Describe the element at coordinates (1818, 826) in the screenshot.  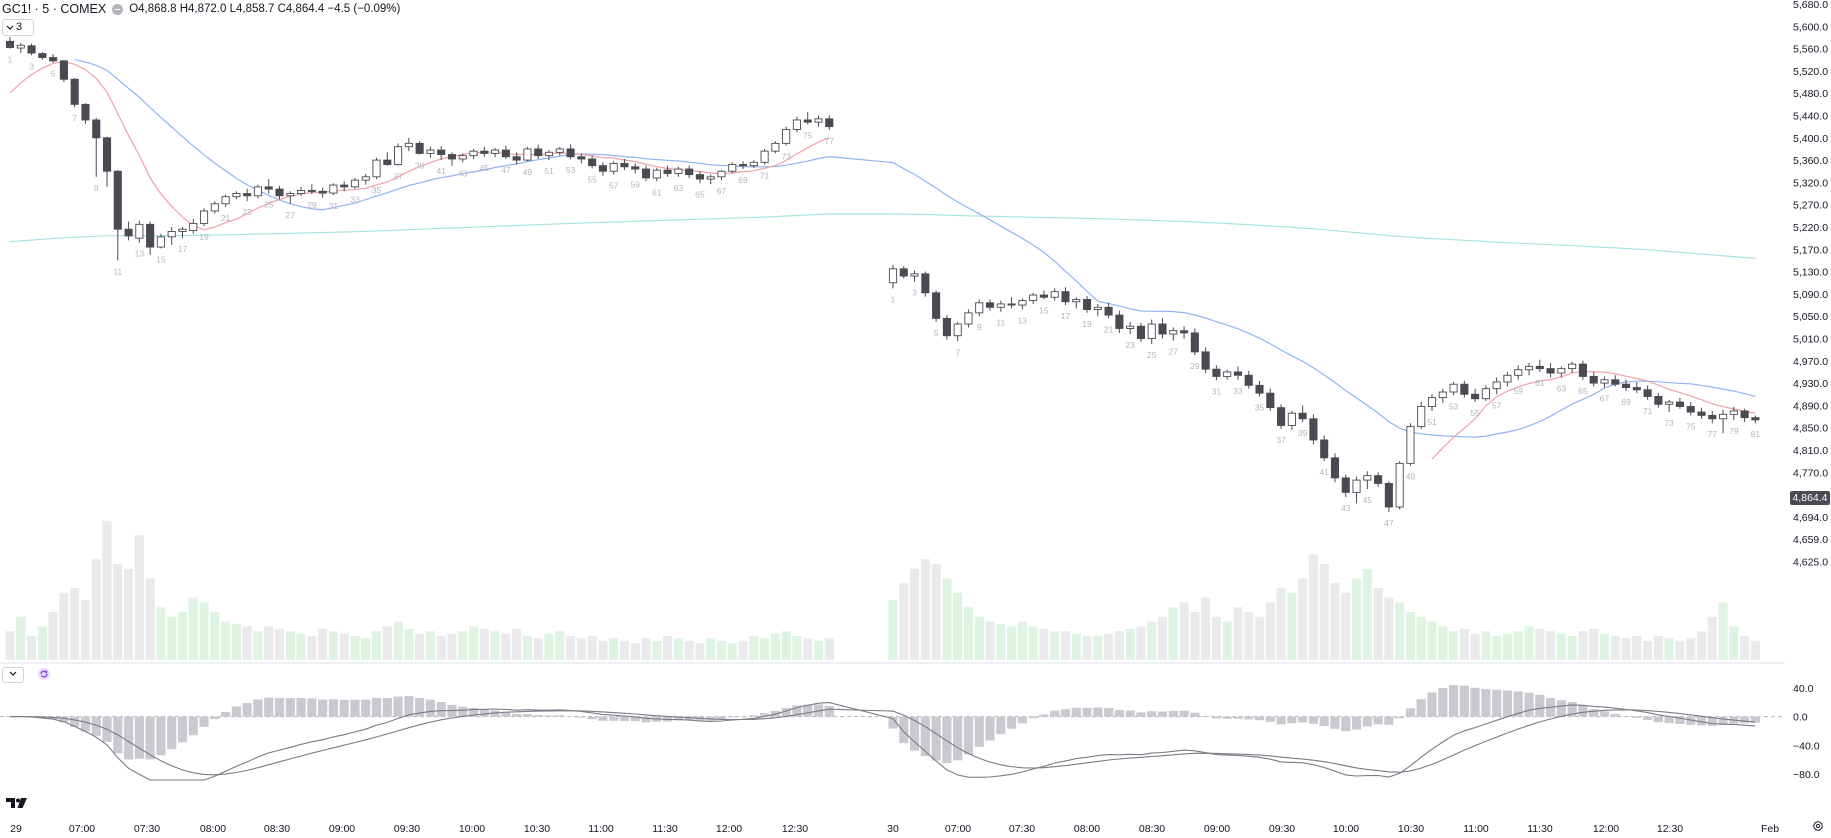
I see `settings-icon` at that location.